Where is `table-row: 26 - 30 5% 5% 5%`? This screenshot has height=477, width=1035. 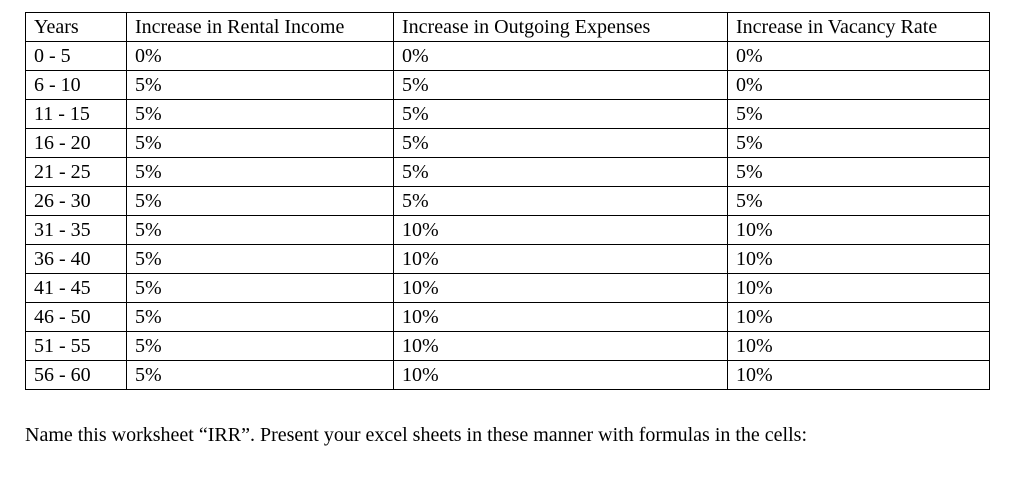 table-row: 26 - 30 5% 5% 5% is located at coordinates (507, 201).